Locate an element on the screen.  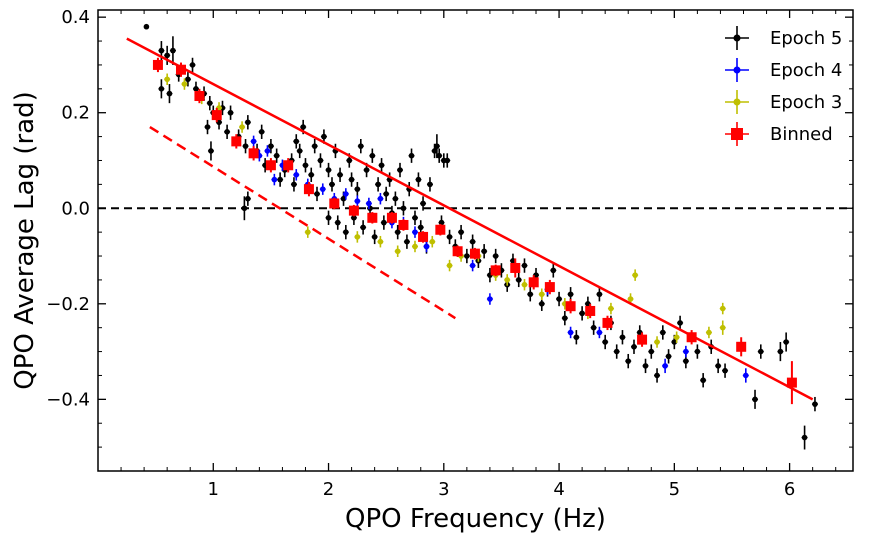
legend-item-epoch-4: Epoch 4 is located at coordinates (783, 70).